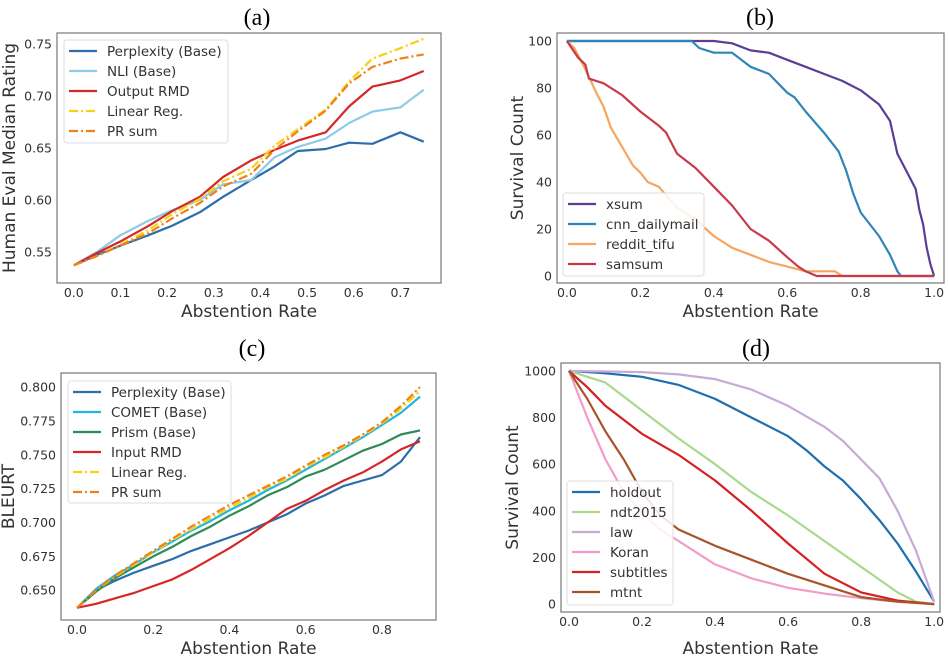  I want to click on series-line-prism-base-, so click(248, 519).